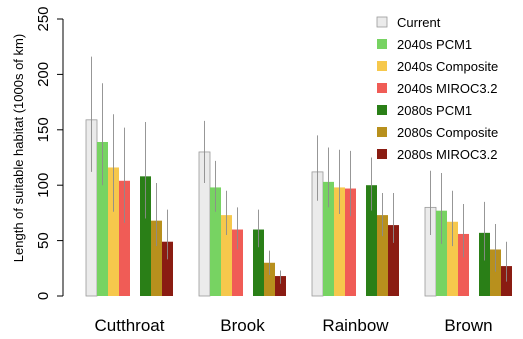 Image resolution: width=523 pixels, height=339 pixels. Describe the element at coordinates (447, 66) in the screenshot. I see `legend-label: 2040s Composite` at that location.